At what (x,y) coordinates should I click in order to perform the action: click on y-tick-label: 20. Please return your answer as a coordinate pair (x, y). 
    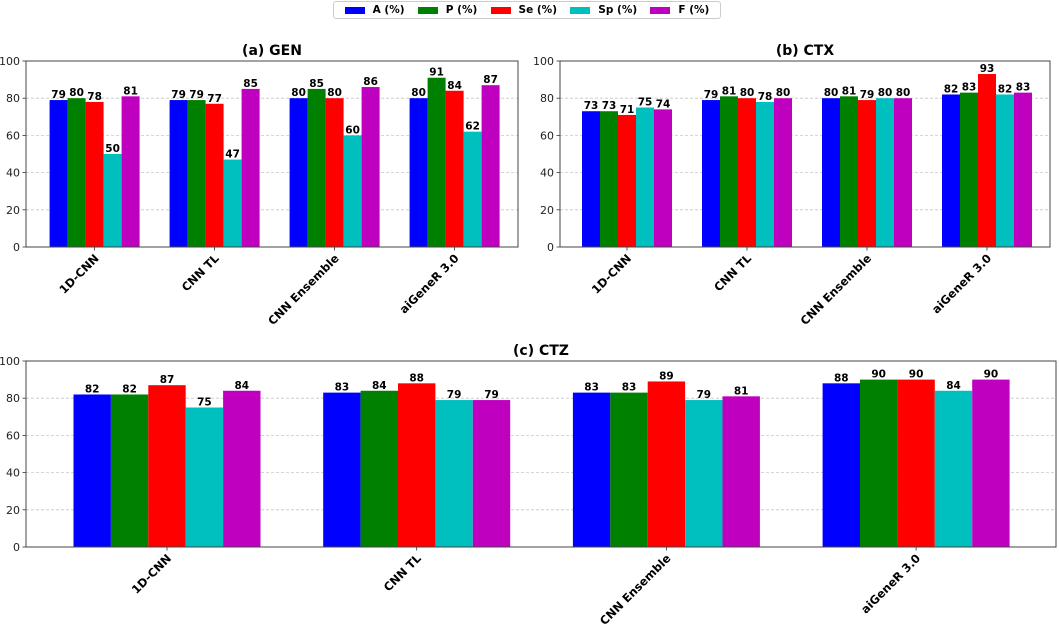
    Looking at the image, I should click on (13, 510).